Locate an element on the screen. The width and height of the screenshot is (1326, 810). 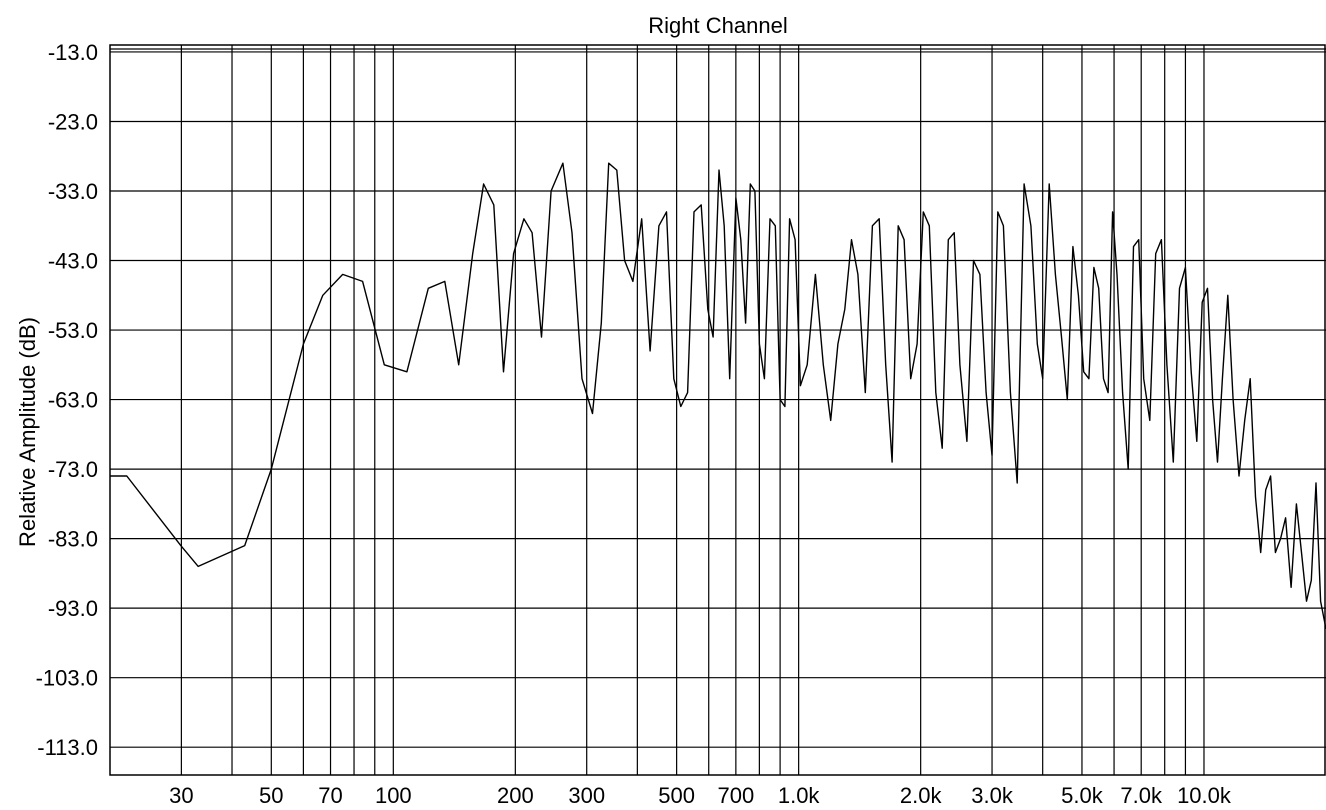
y-tick-label: -113.0 is located at coordinates (67, 747).